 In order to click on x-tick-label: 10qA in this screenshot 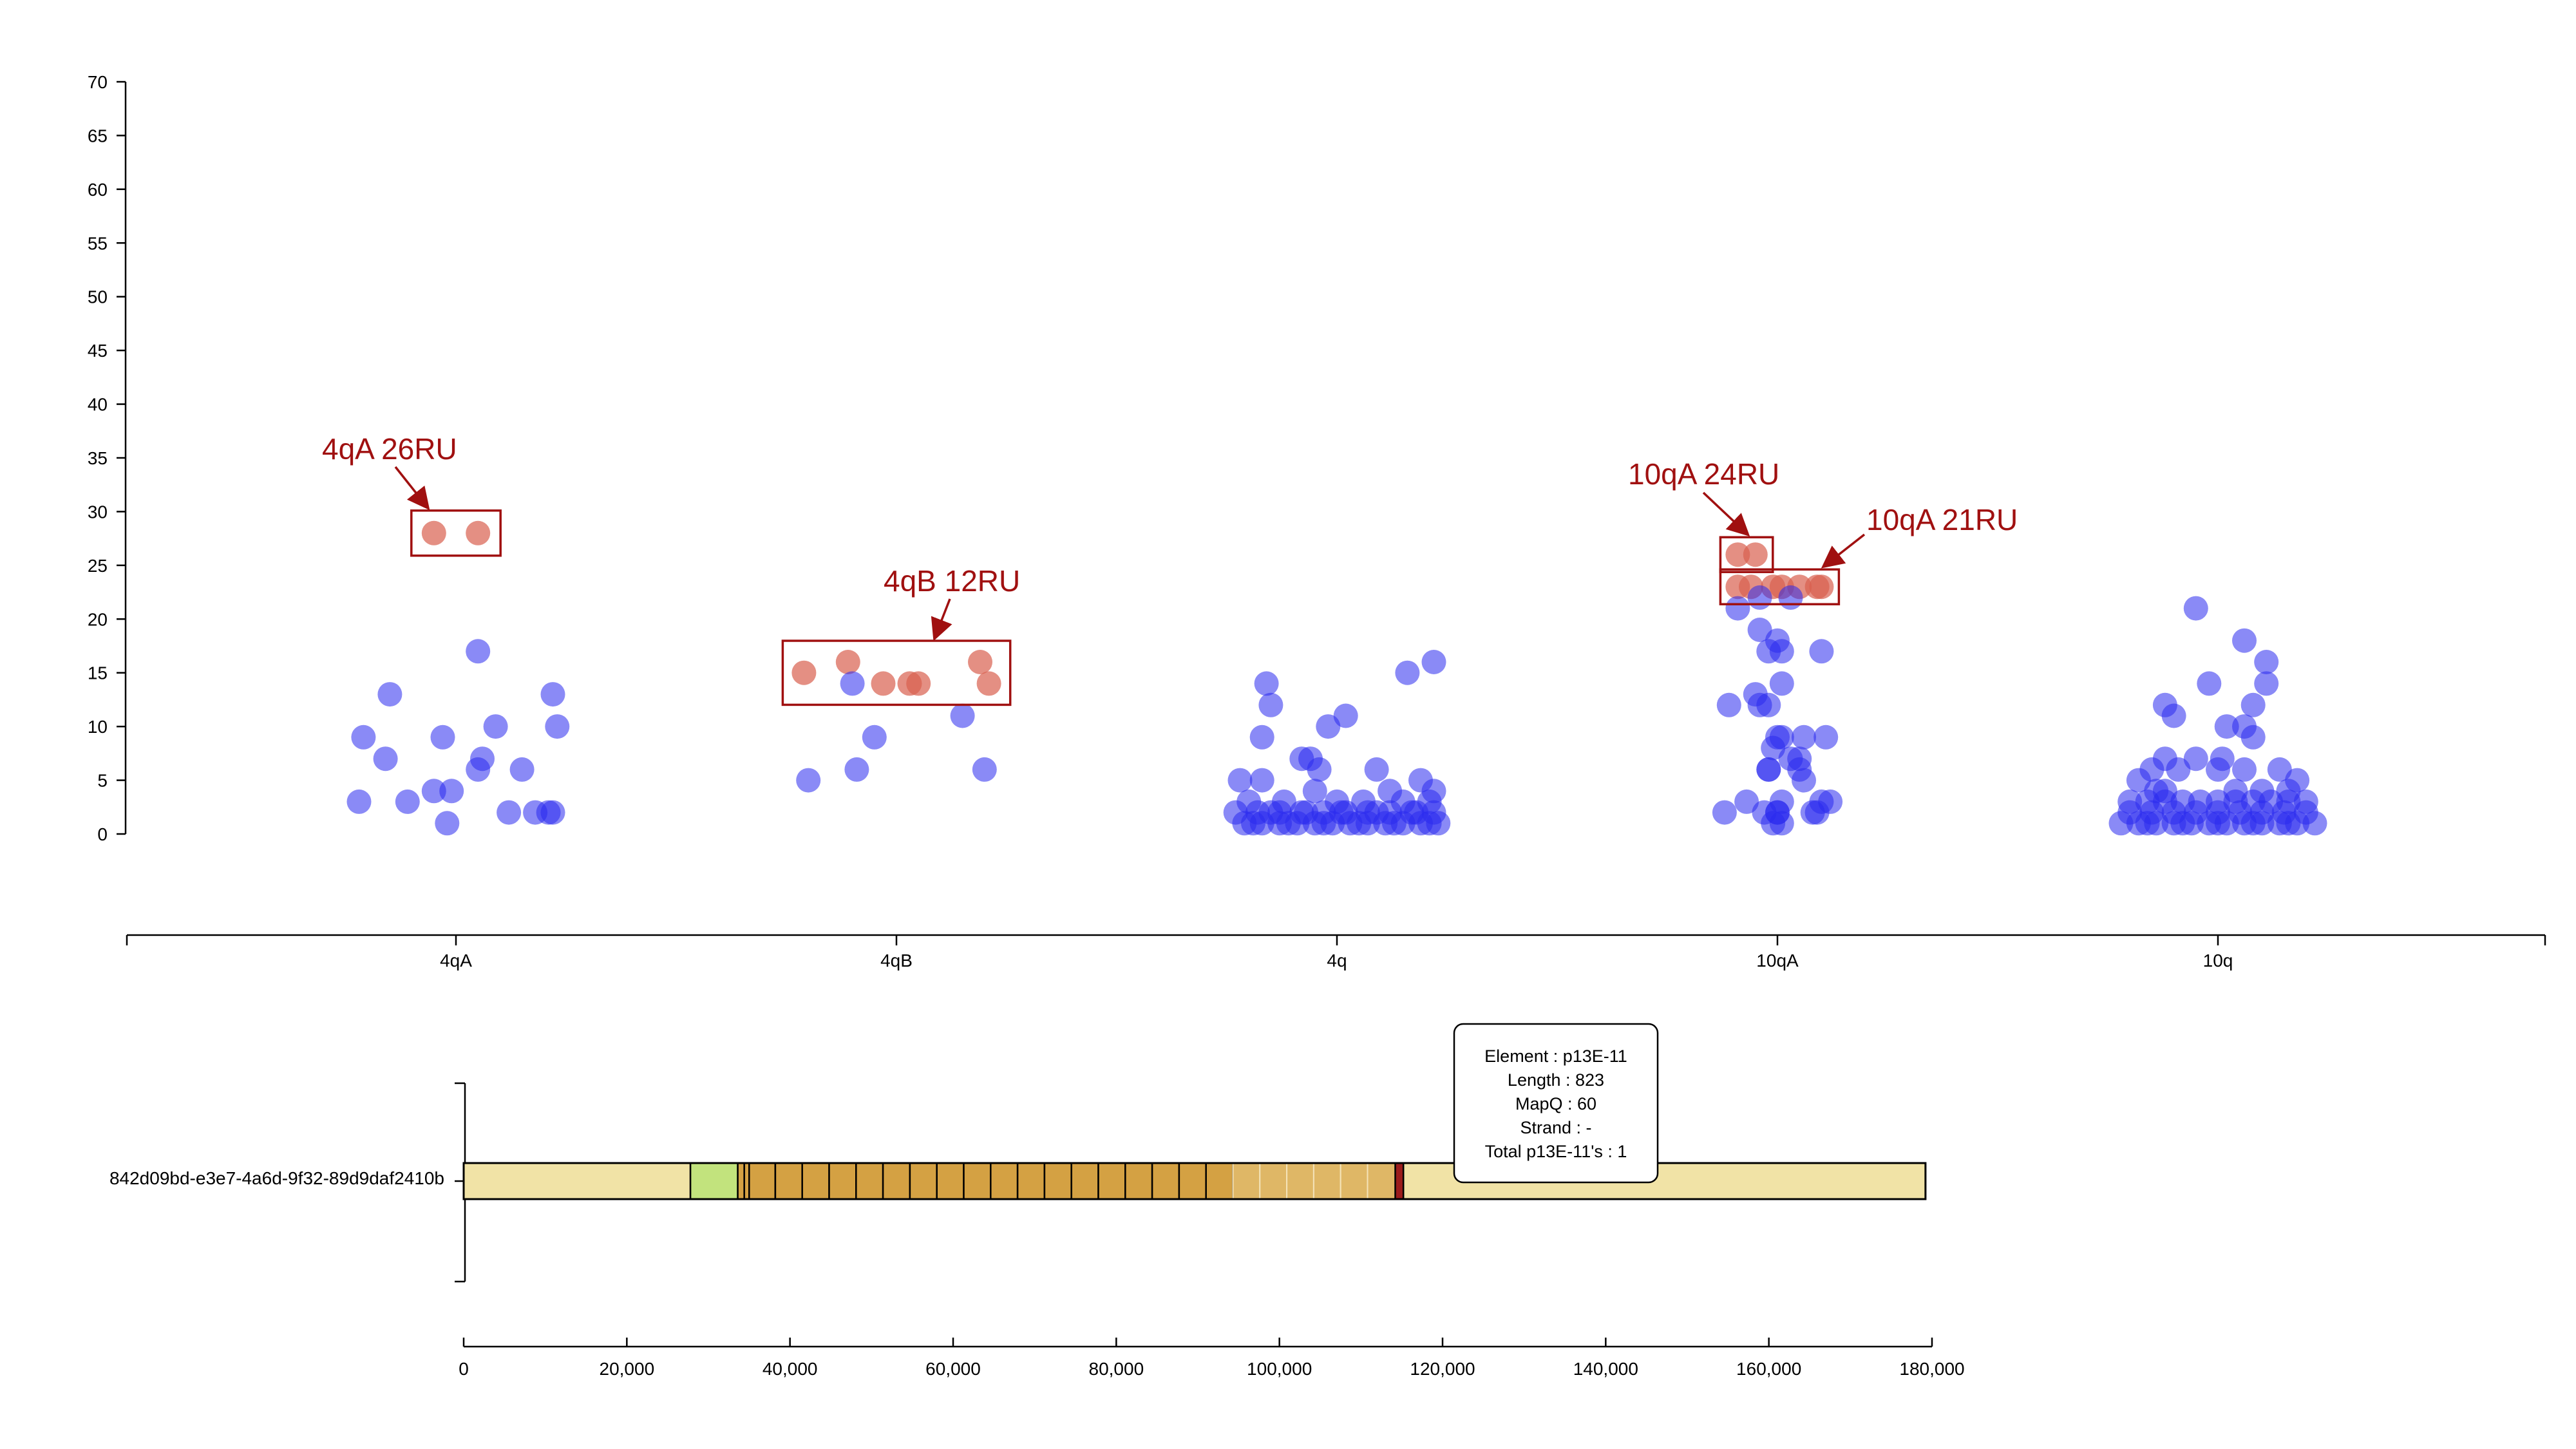, I will do `click(1777, 961)`.